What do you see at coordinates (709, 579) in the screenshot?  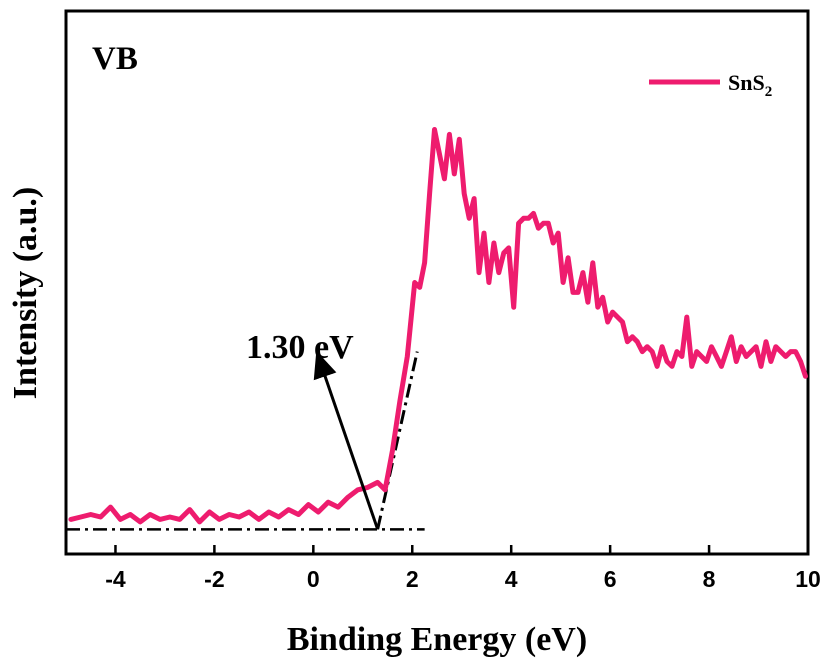 I see `x-tick-label: 8` at bounding box center [709, 579].